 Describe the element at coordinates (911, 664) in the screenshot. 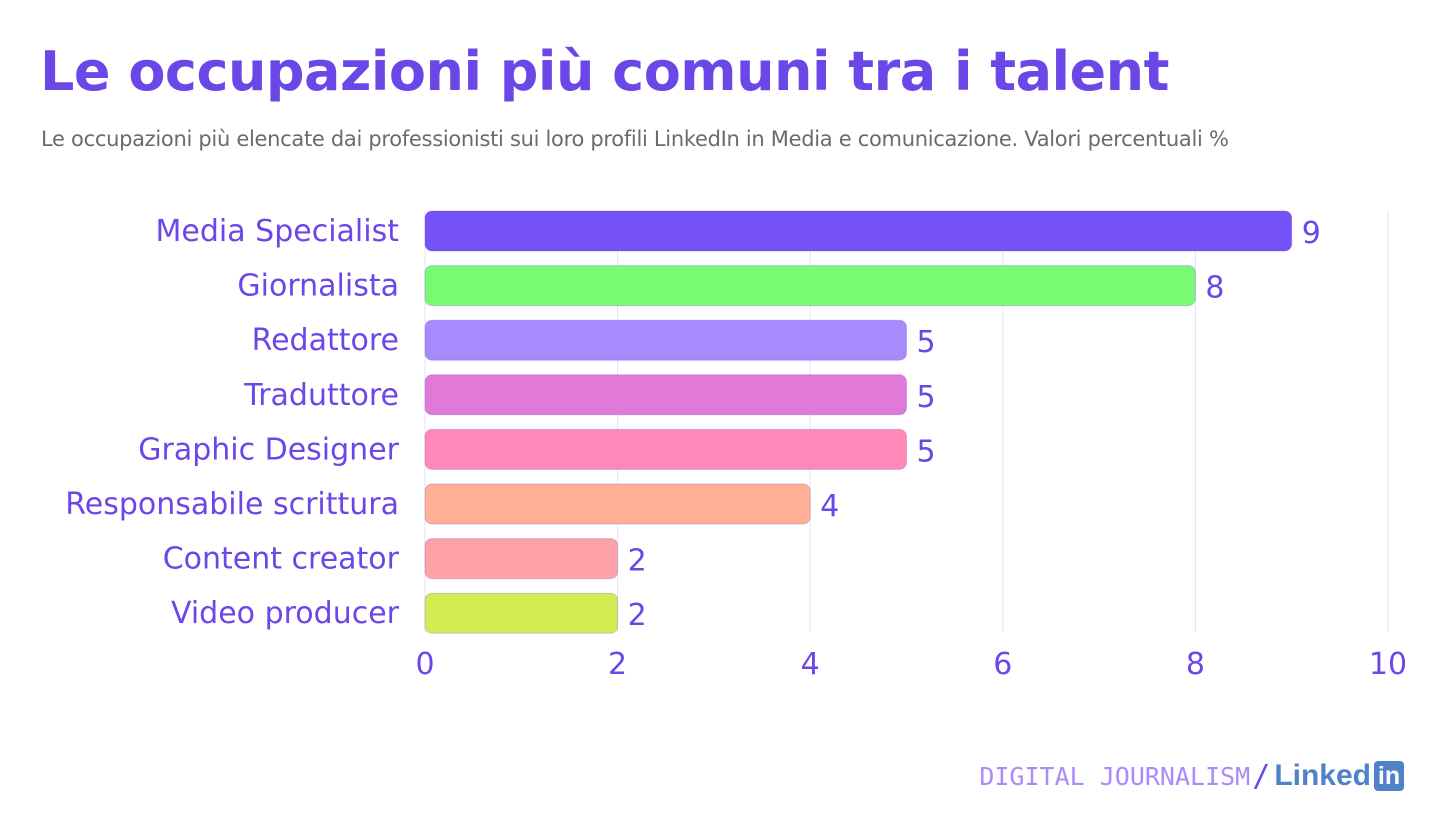

I see `x-axis-ticks: 0 2 4 6 8 10` at that location.